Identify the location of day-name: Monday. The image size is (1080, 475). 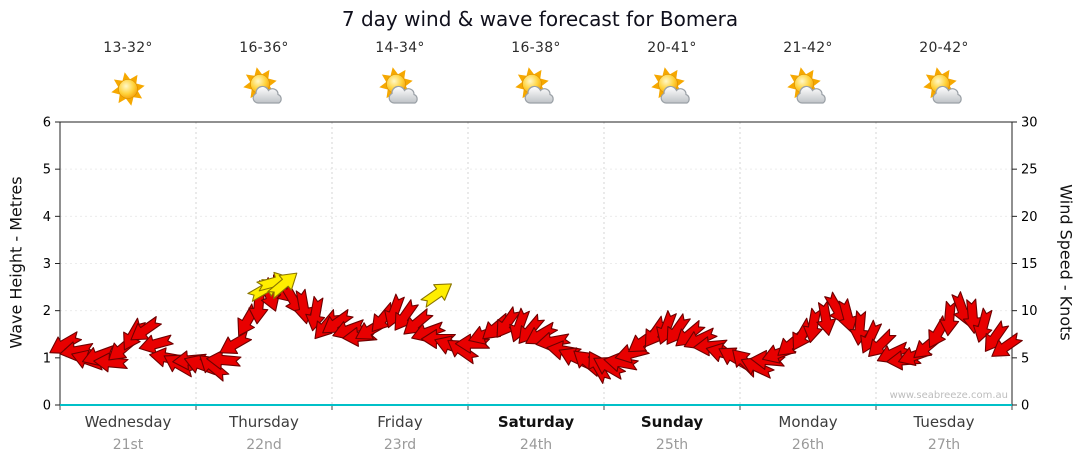
(808, 422).